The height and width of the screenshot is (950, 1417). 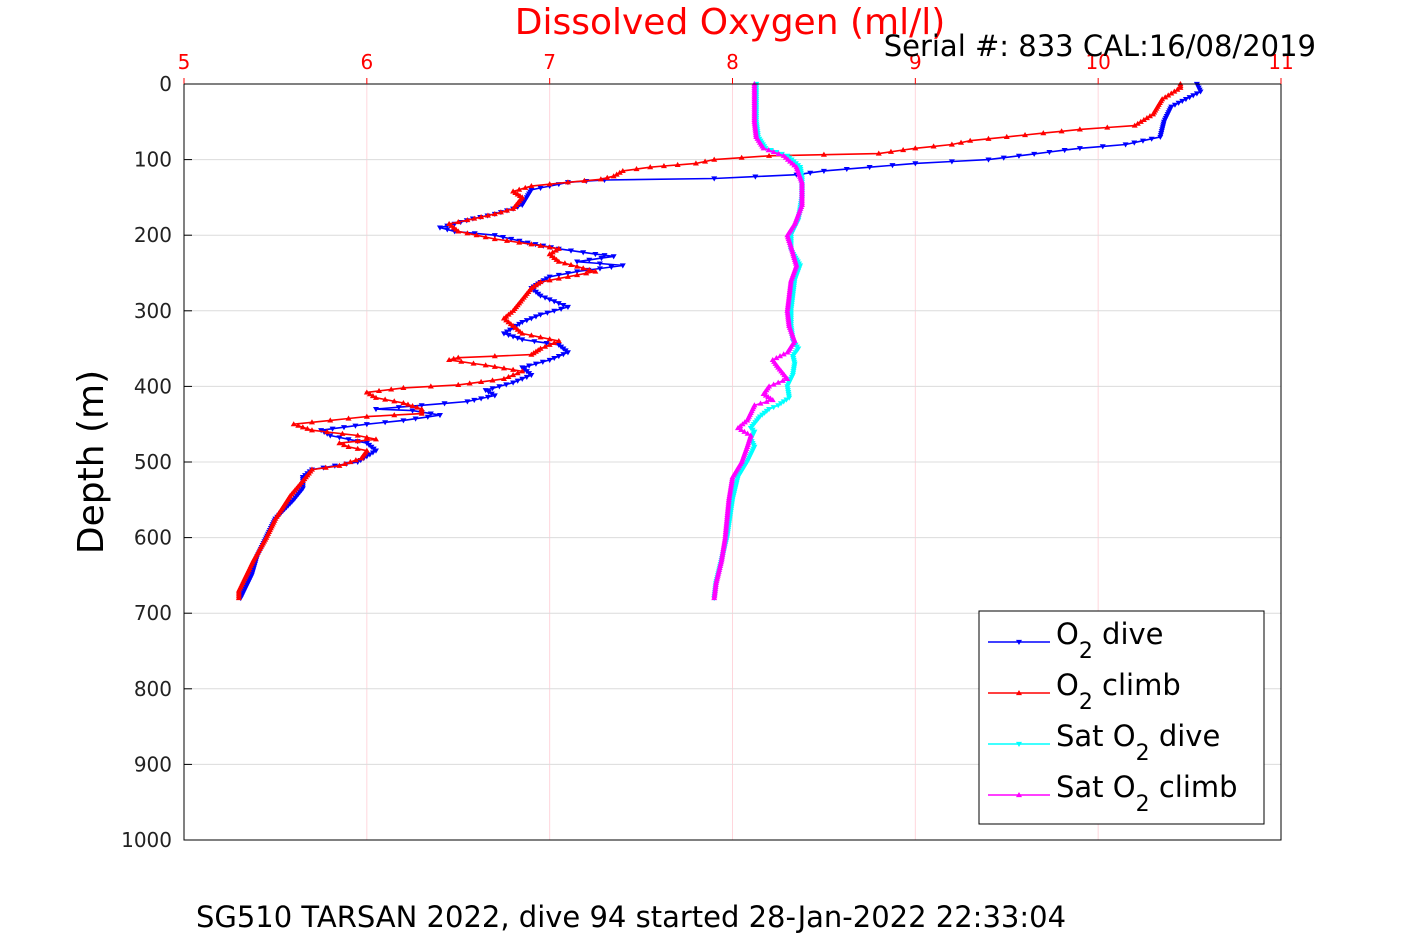 What do you see at coordinates (758, 341) in the screenshot?
I see `series-sat_climb` at bounding box center [758, 341].